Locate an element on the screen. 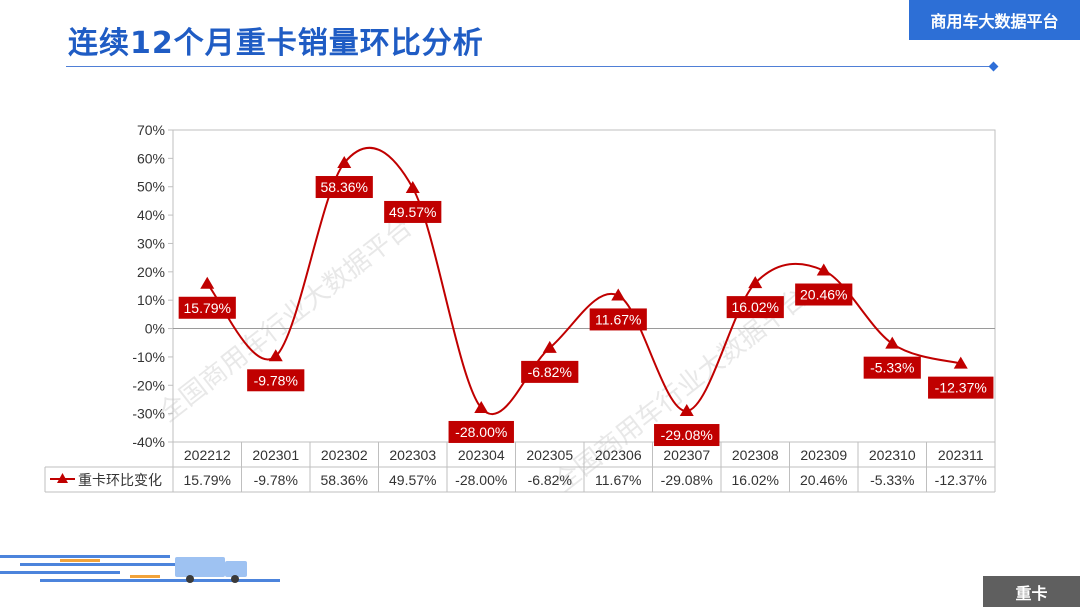 The width and height of the screenshot is (1080, 607). table-value: 49.57% is located at coordinates (412, 480).